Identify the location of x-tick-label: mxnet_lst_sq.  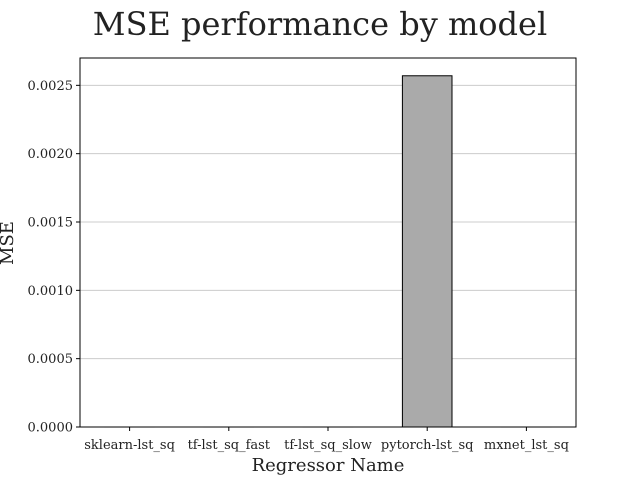
(526, 445).